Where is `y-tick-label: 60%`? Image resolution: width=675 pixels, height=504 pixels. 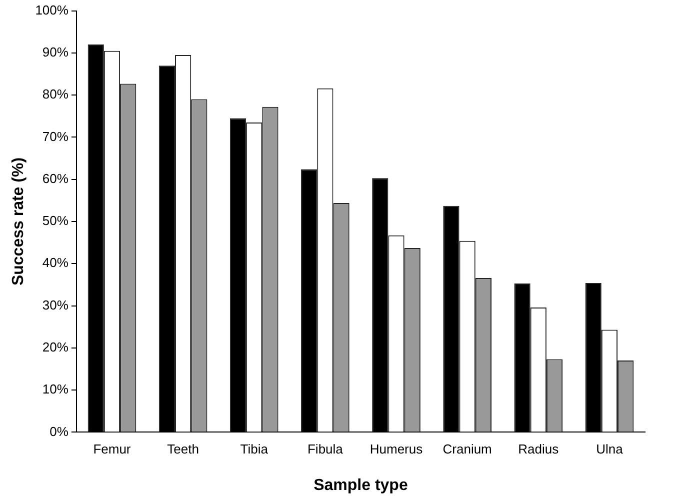 y-tick-label: 60% is located at coordinates (55, 178).